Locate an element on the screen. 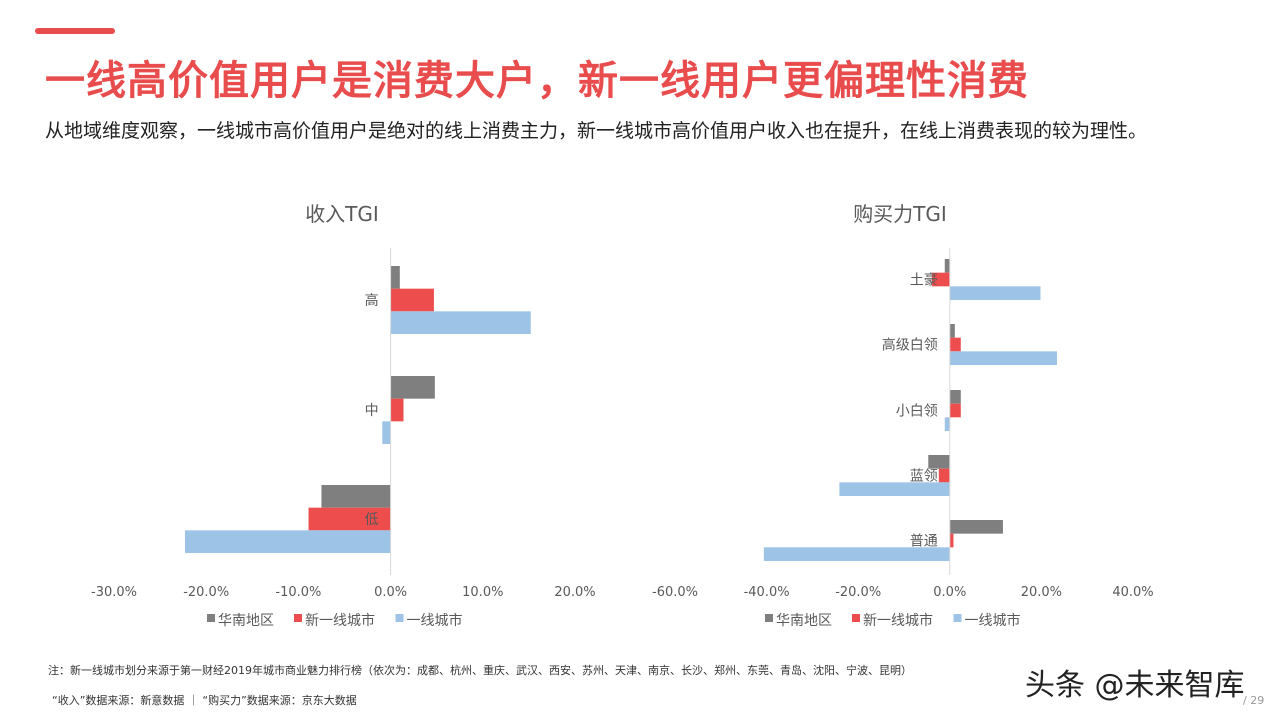  bar-华南地区-蓝领 is located at coordinates (939, 462).